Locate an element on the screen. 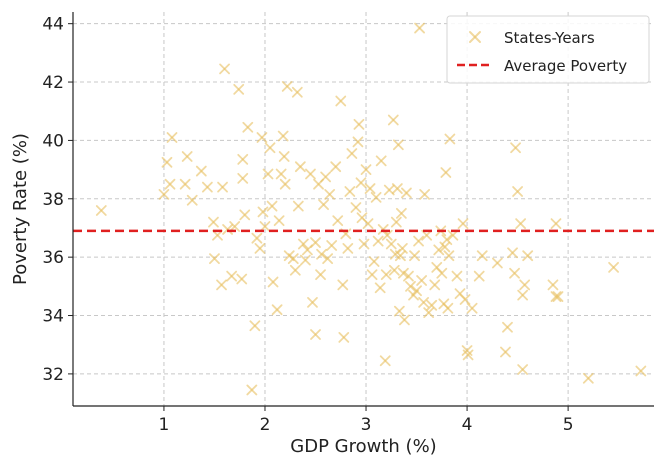 This screenshot has width=654, height=461. y-tick-label: 40 is located at coordinates (53, 141).